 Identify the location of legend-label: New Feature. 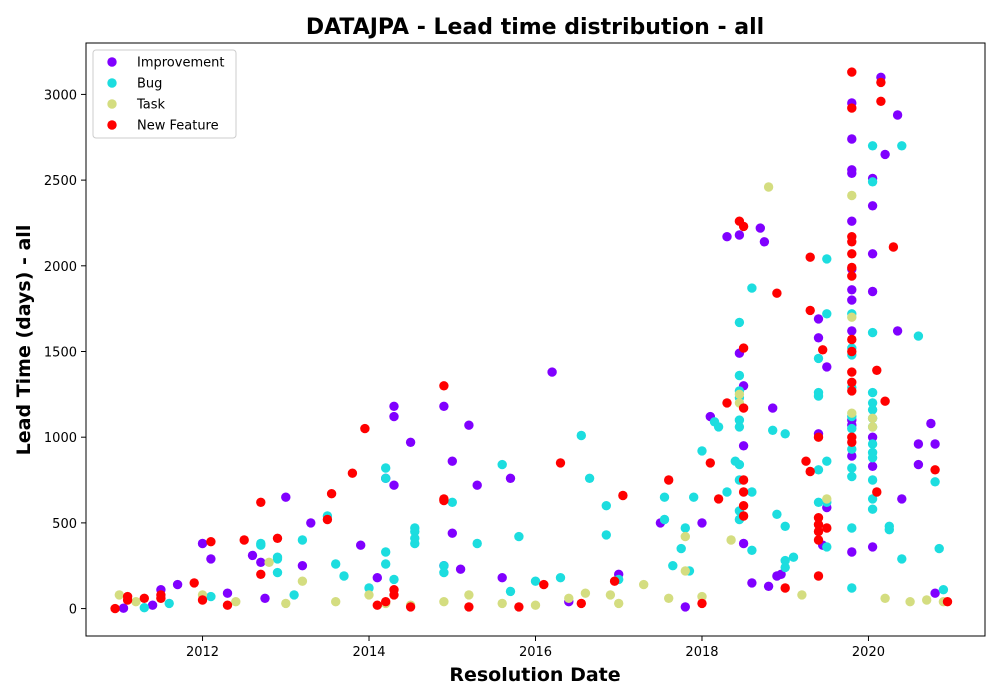
(178, 126).